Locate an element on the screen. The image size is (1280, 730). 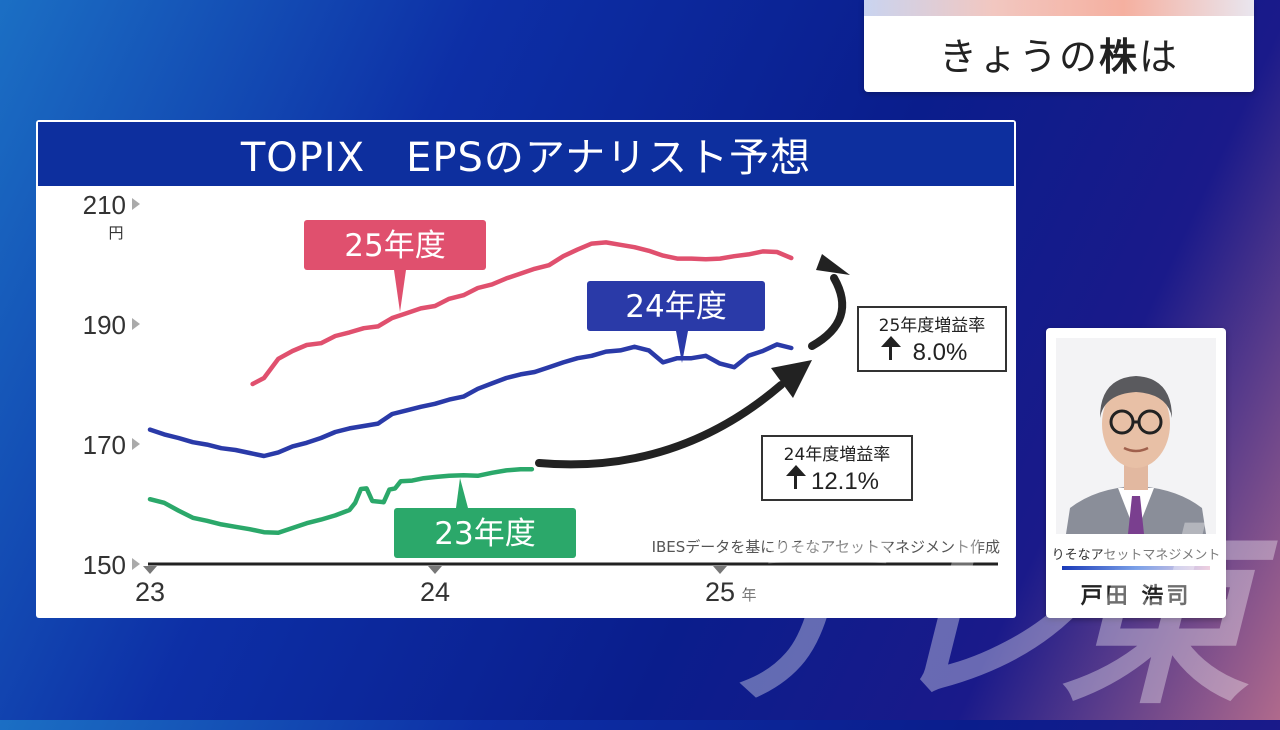
y-tick-label: 170 is located at coordinates (104, 445).